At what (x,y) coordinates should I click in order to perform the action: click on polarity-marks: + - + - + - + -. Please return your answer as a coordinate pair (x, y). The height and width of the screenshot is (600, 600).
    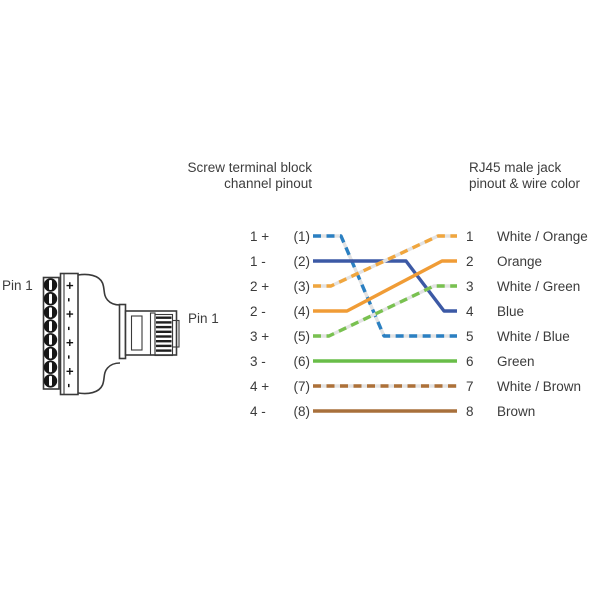
    Looking at the image, I should click on (70, 335).